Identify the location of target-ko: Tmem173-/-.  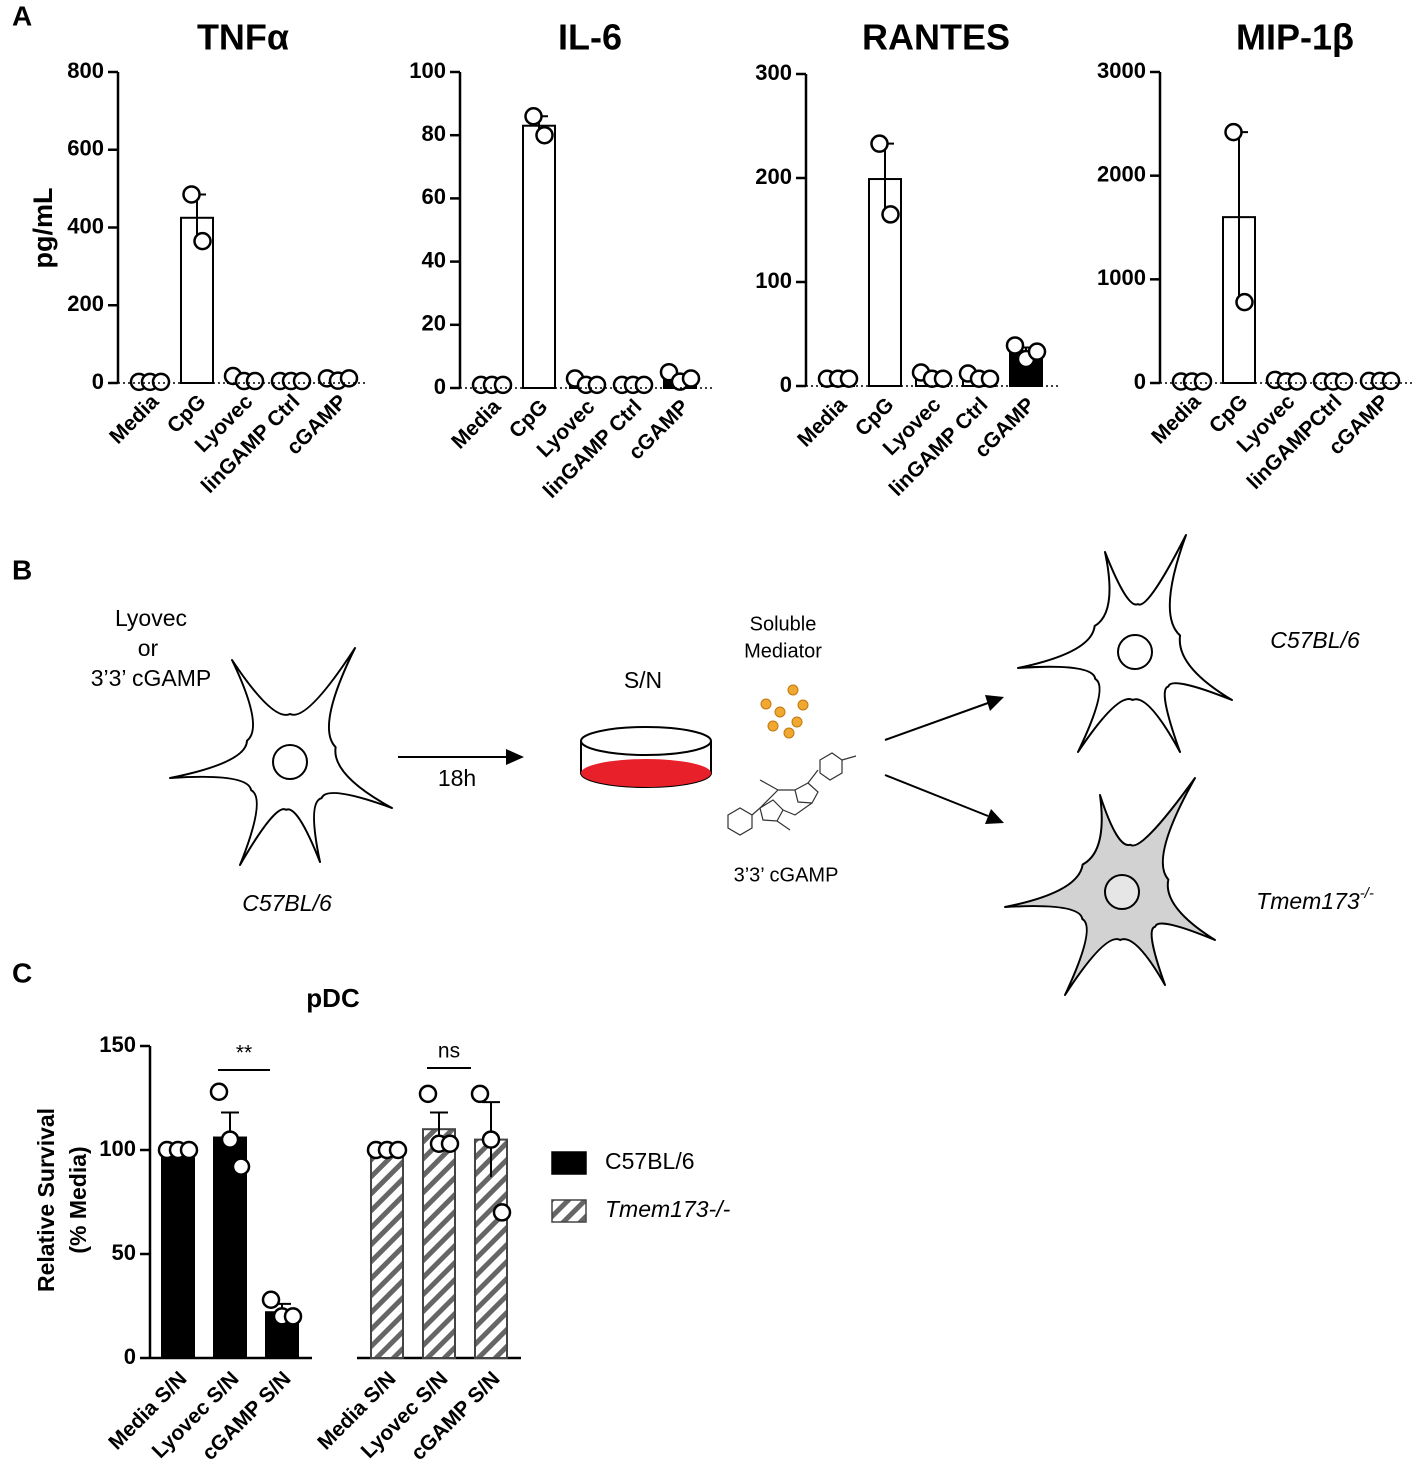
(1315, 899).